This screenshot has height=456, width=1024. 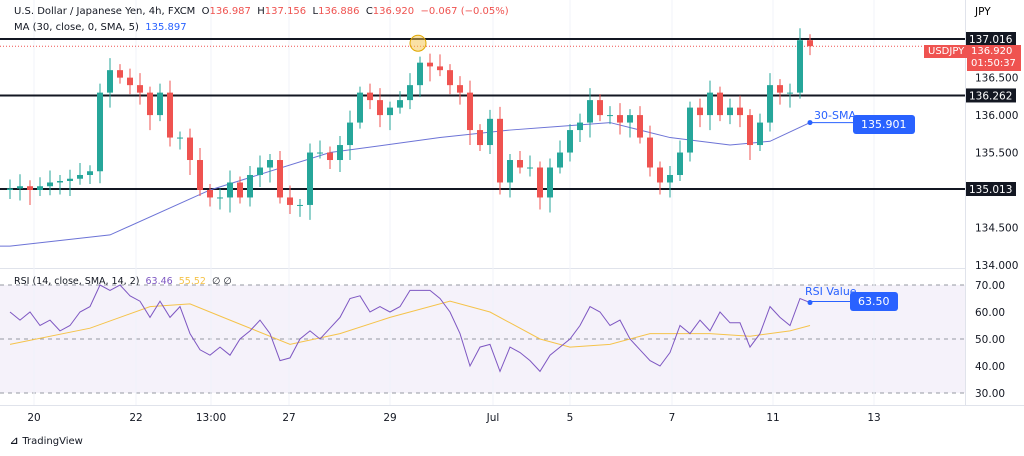 I want to click on high-value: 137.156, so click(x=285, y=11).